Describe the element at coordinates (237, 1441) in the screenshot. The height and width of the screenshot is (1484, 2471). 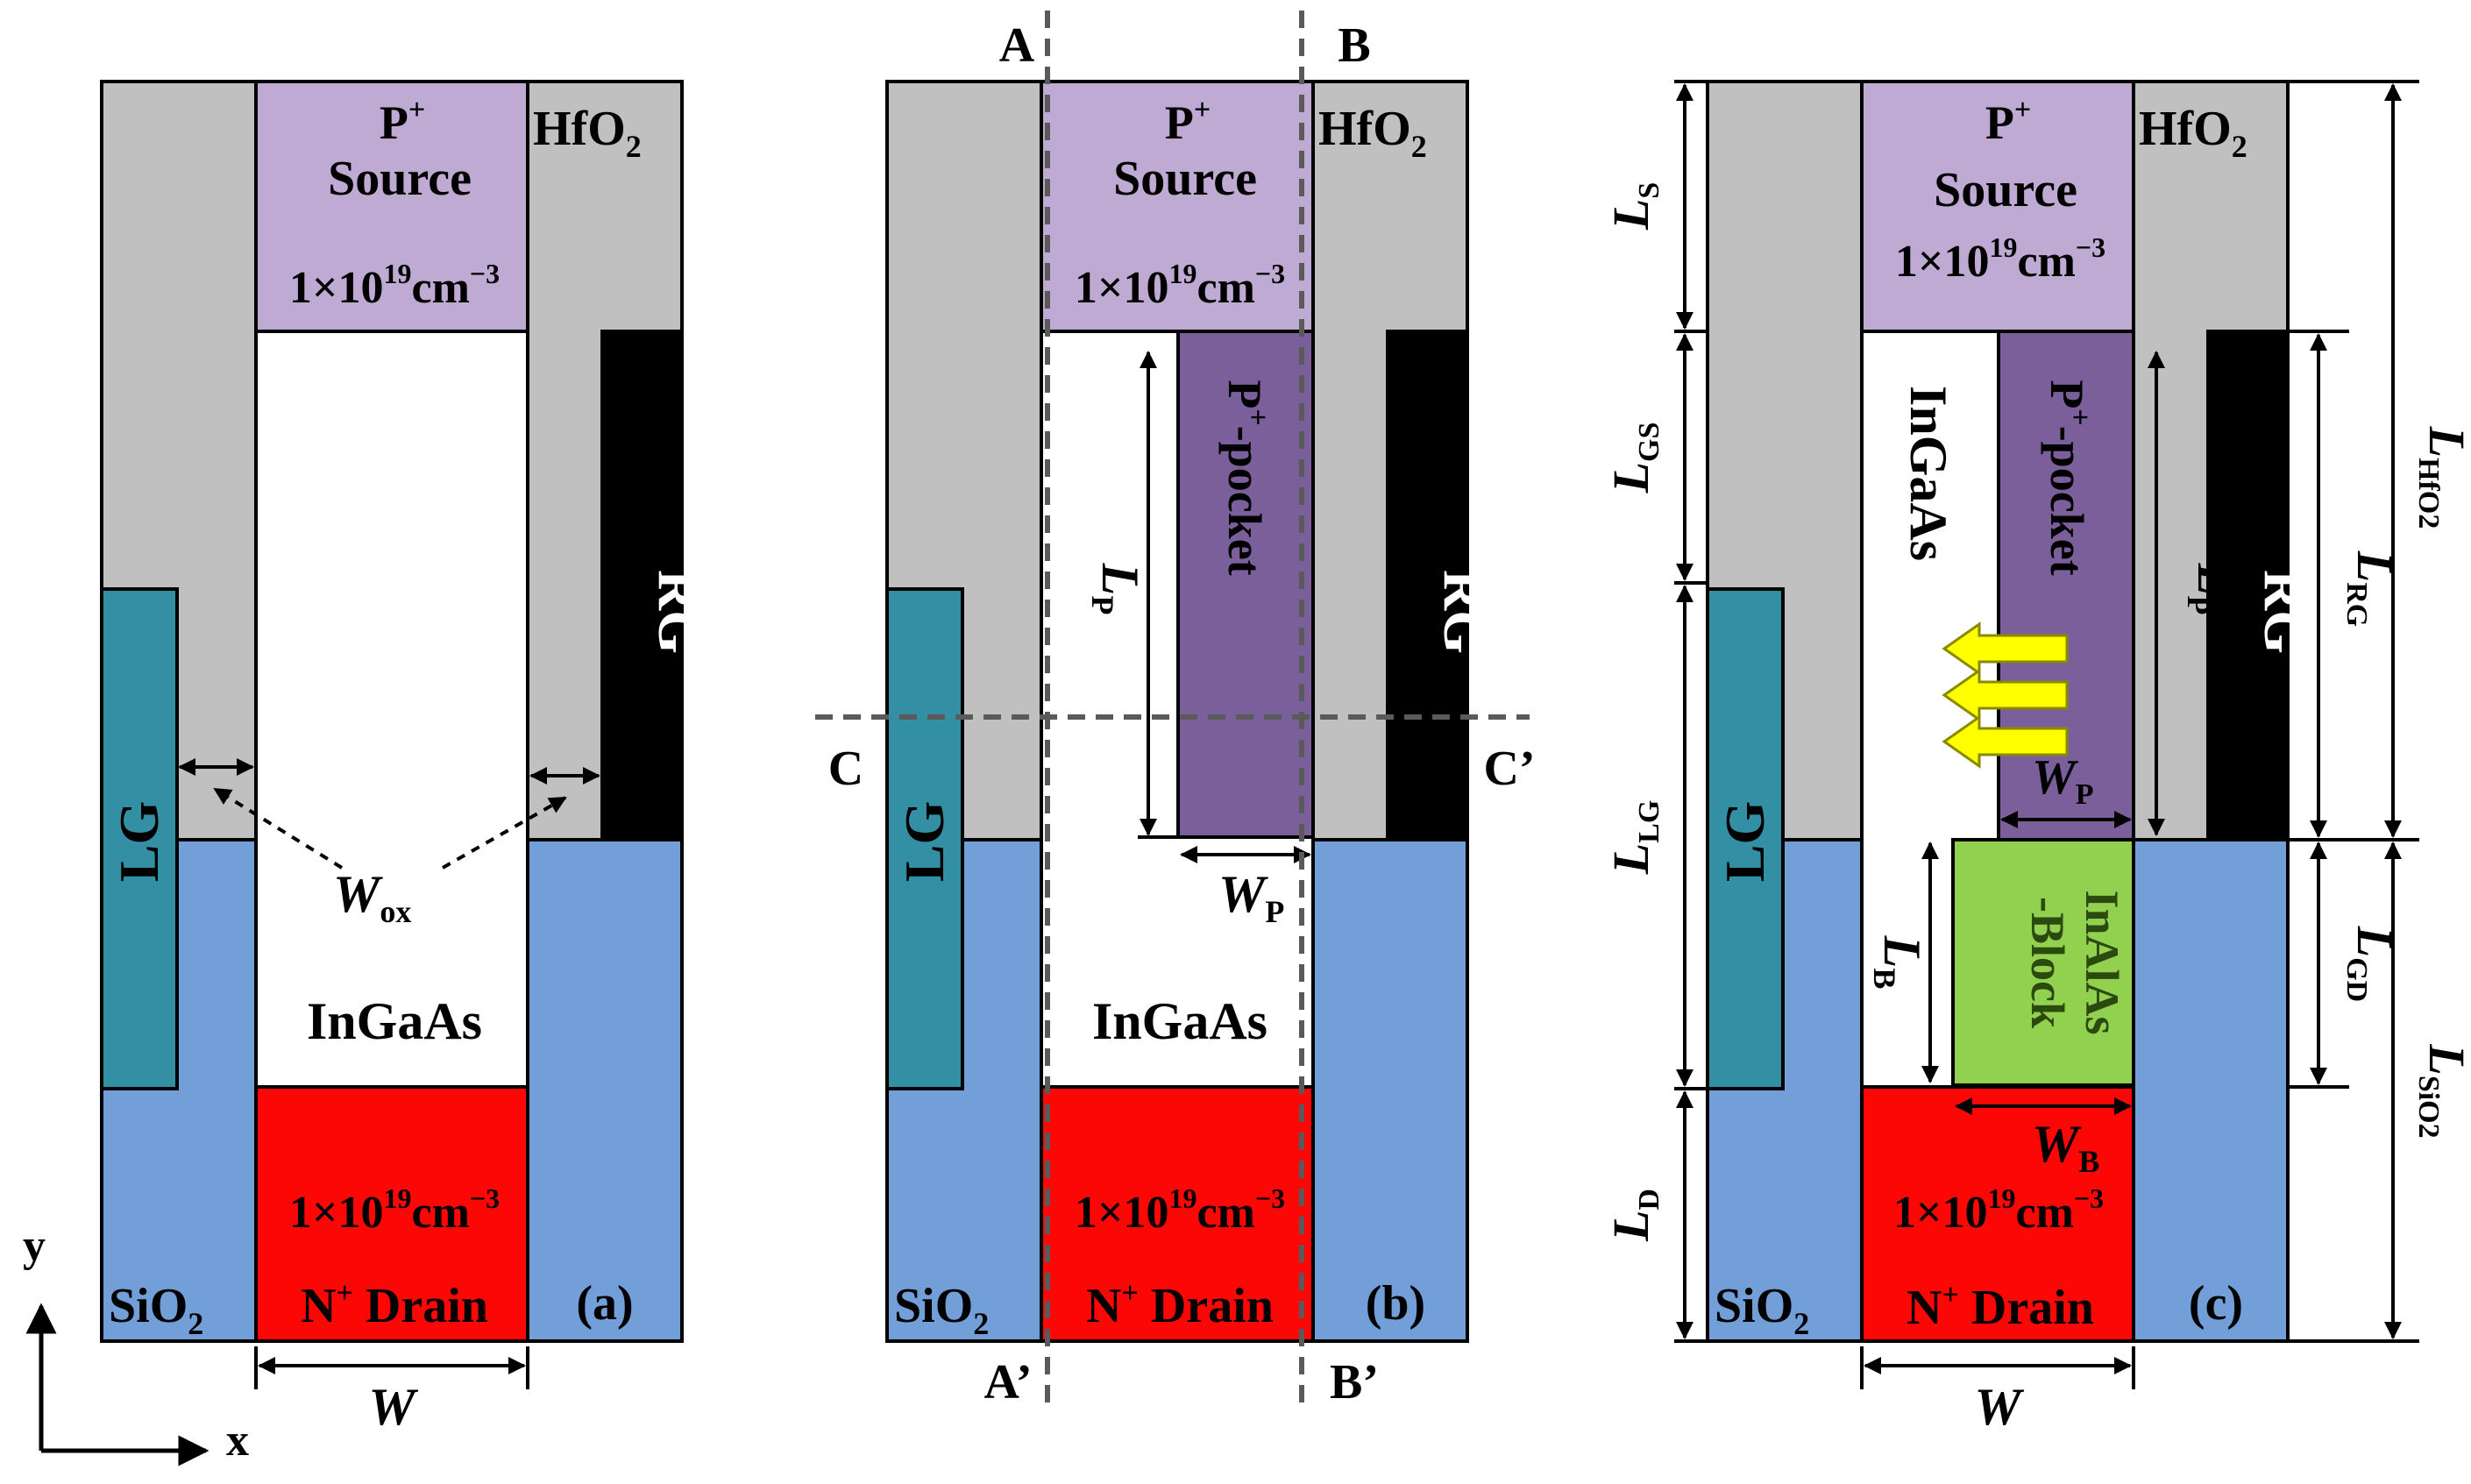
I see `x-axis-label: x` at that location.